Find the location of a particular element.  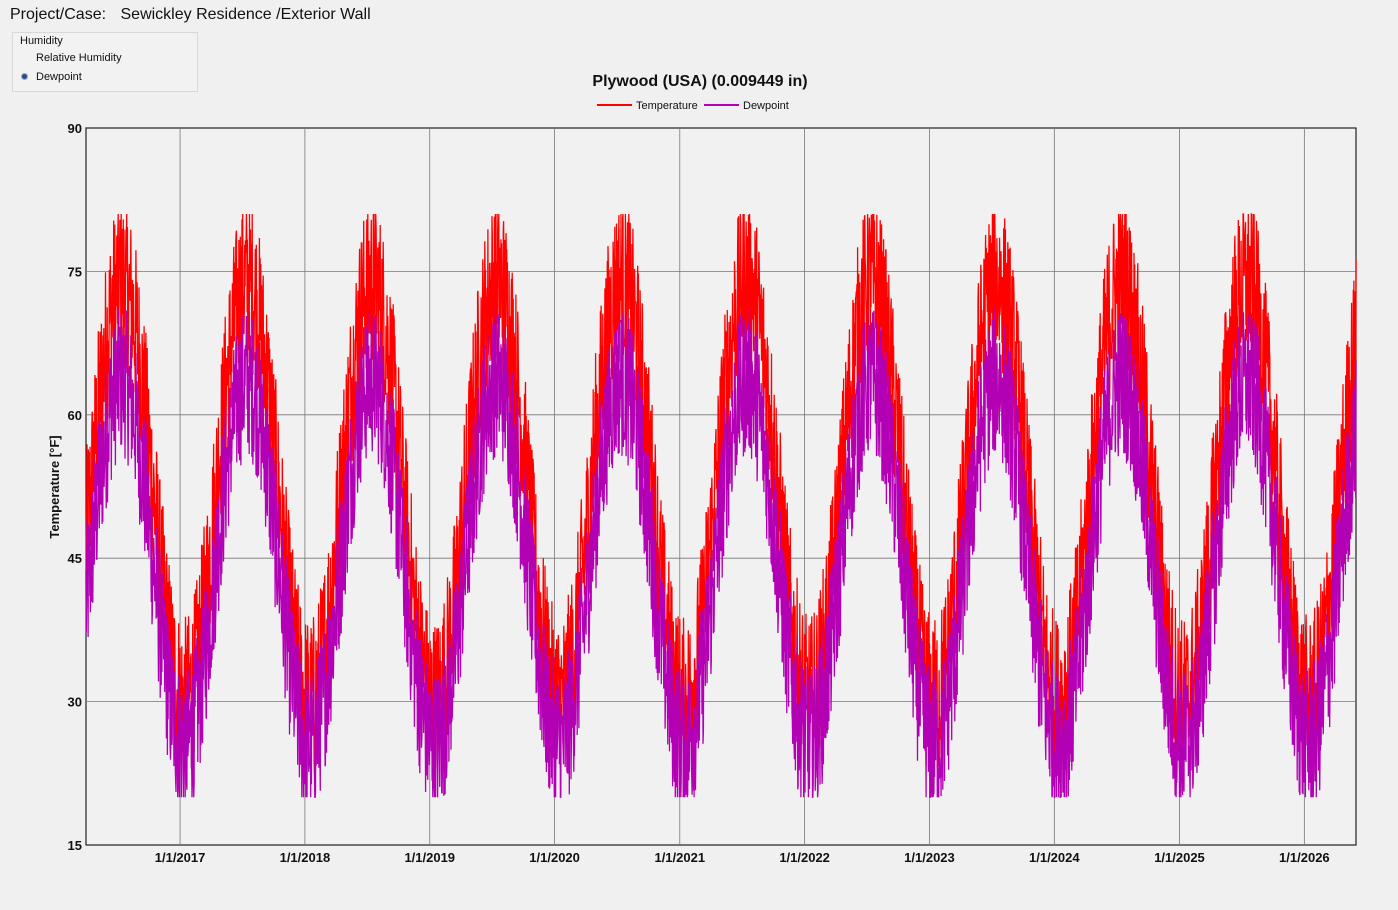

chart-title: Plywood (USA) (0.009449 in) is located at coordinates (699, 81).